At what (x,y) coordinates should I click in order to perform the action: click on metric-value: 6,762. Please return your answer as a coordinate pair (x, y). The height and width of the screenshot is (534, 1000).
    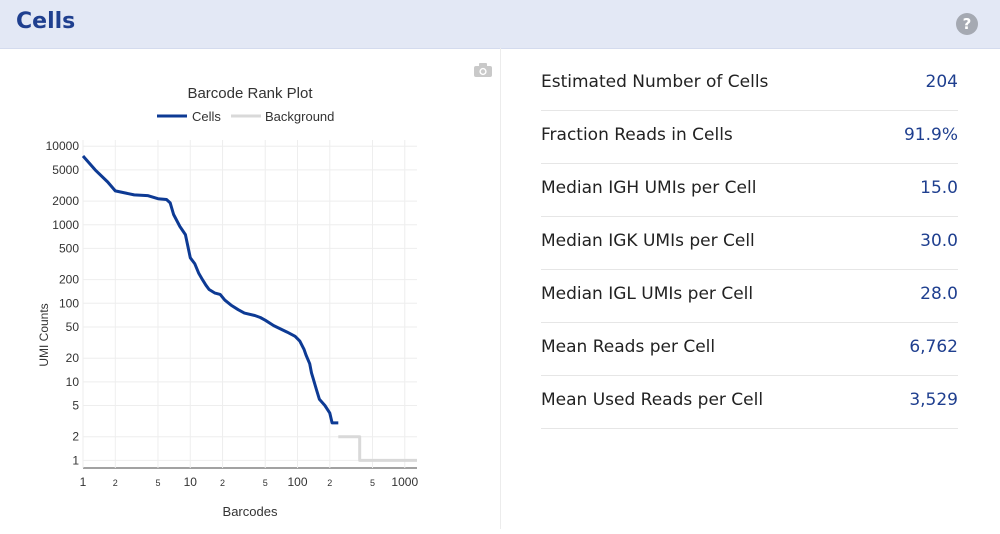
    Looking at the image, I should click on (933, 347).